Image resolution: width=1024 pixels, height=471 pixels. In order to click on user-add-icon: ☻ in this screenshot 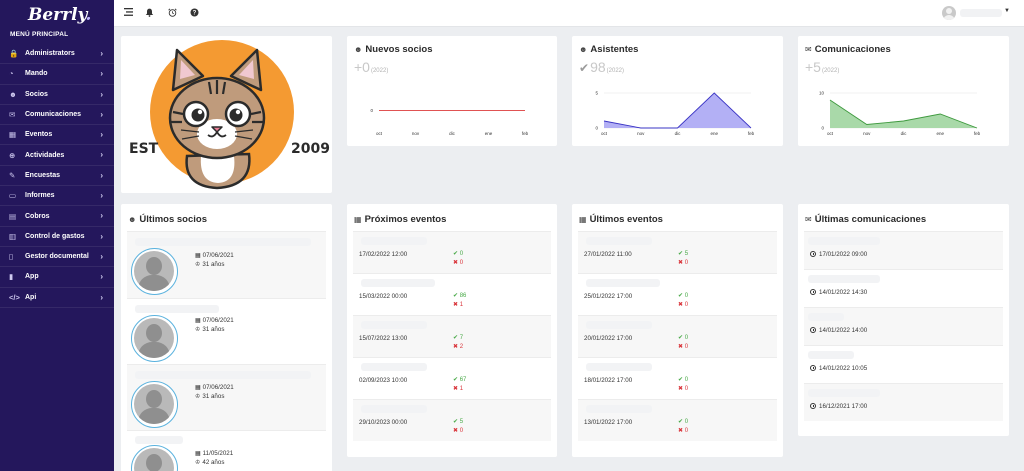, I will do `click(132, 219)`.